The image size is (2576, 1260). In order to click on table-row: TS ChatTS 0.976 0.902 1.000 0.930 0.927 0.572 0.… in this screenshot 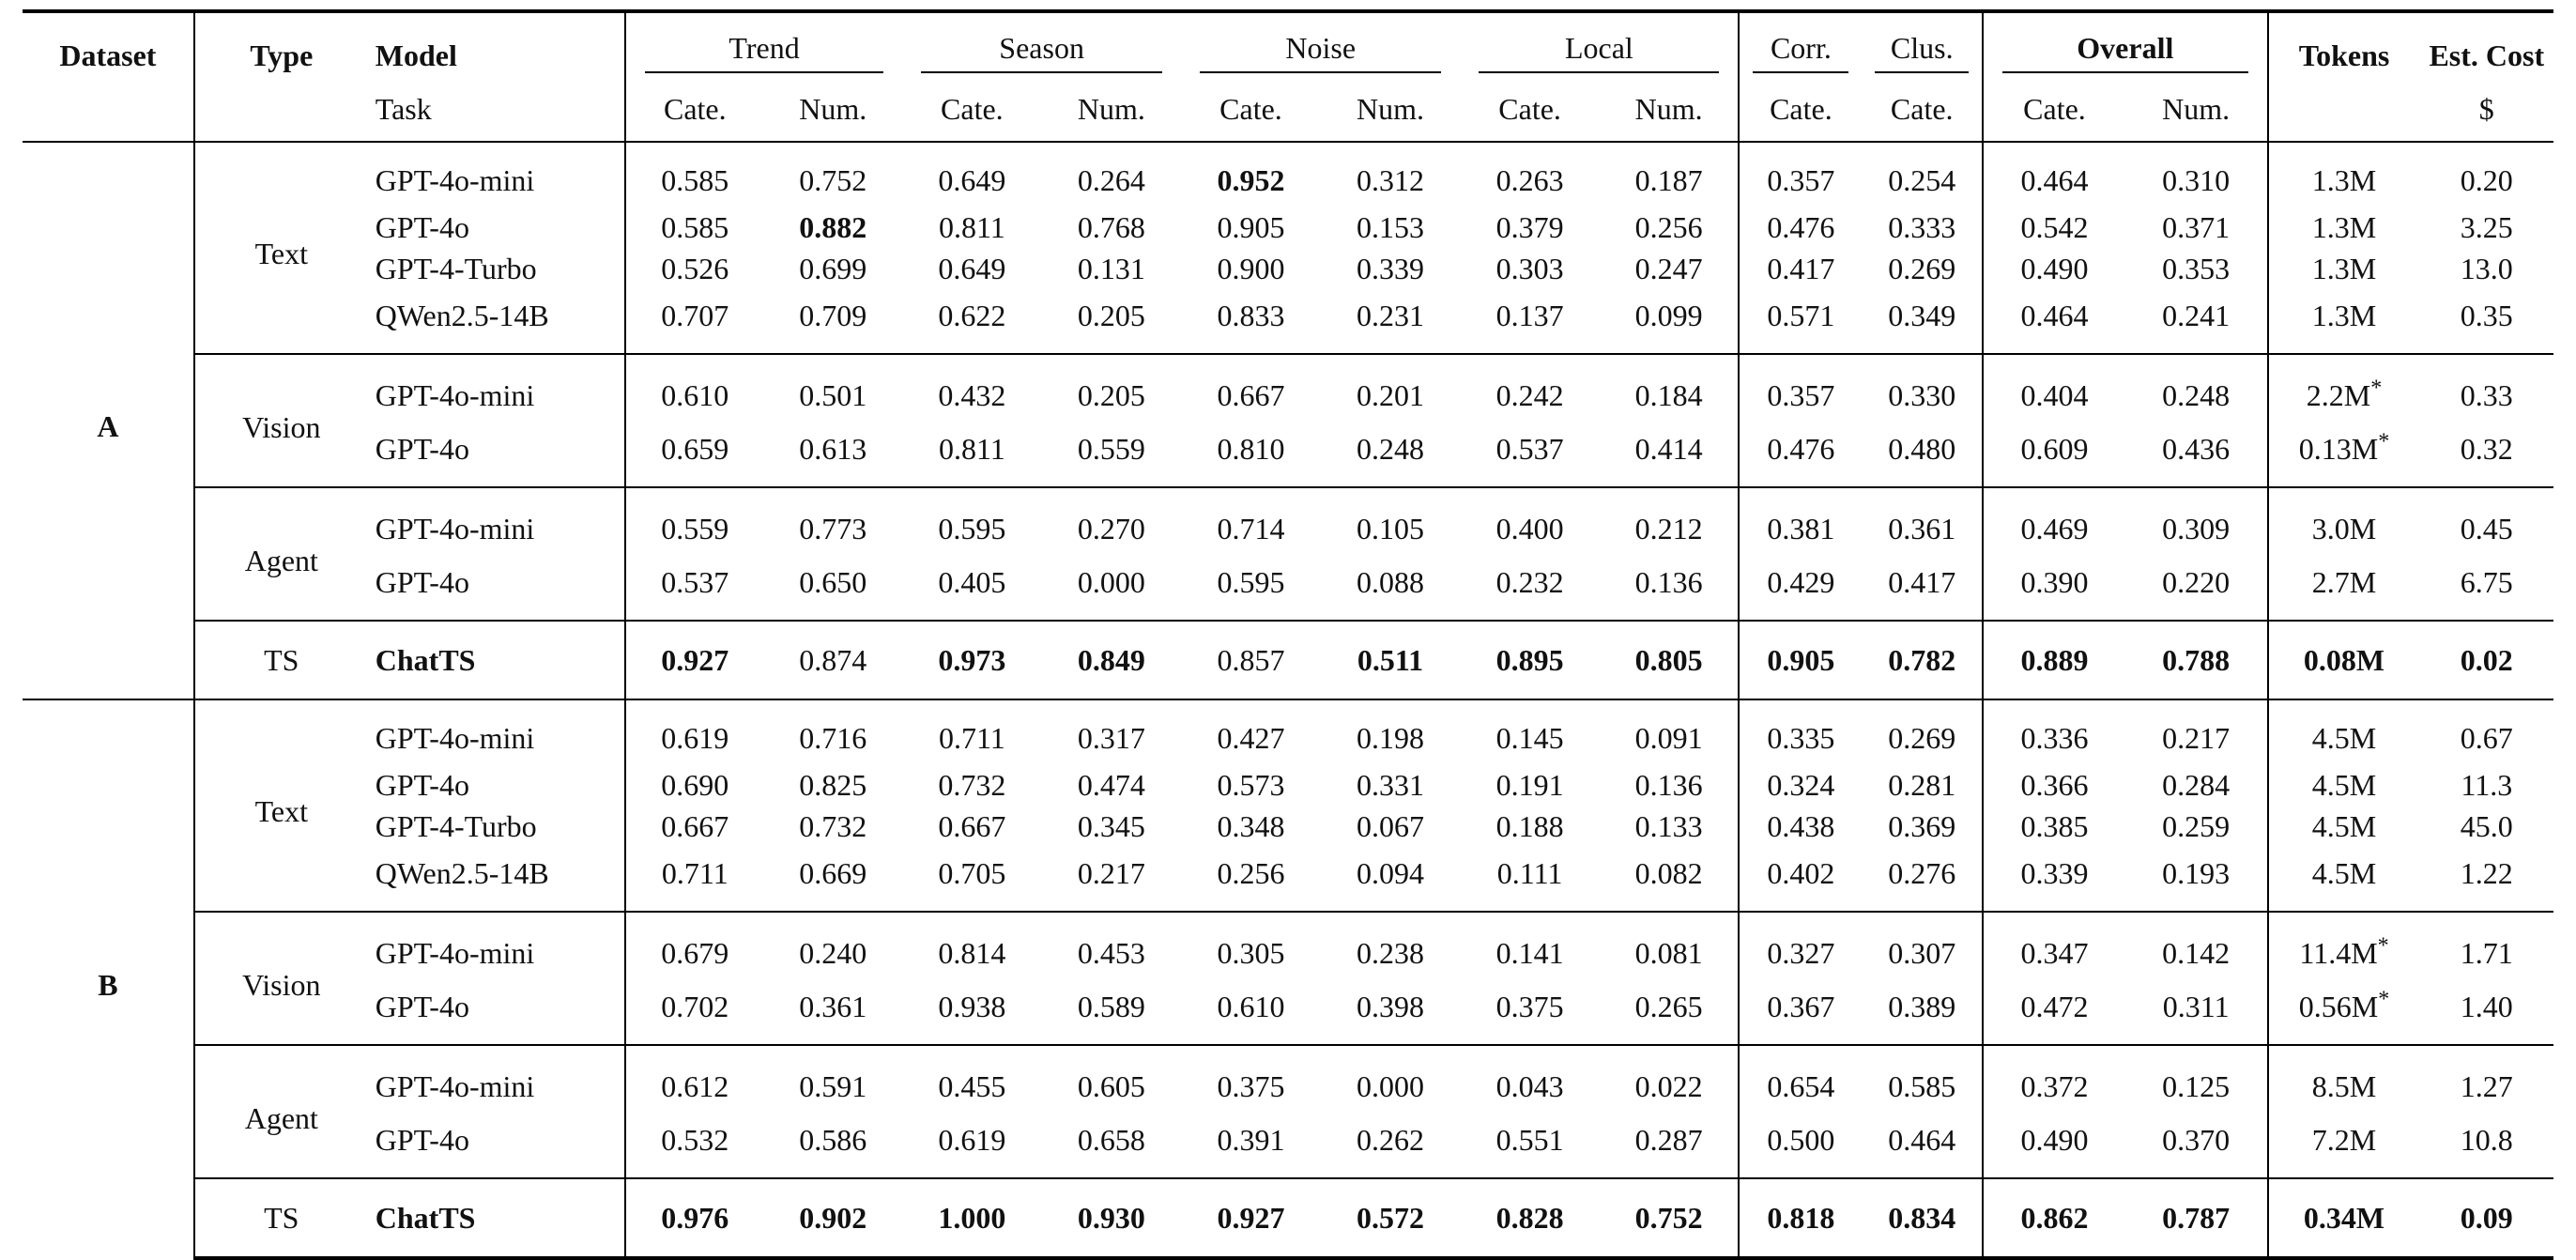, I will do `click(1288, 1218)`.